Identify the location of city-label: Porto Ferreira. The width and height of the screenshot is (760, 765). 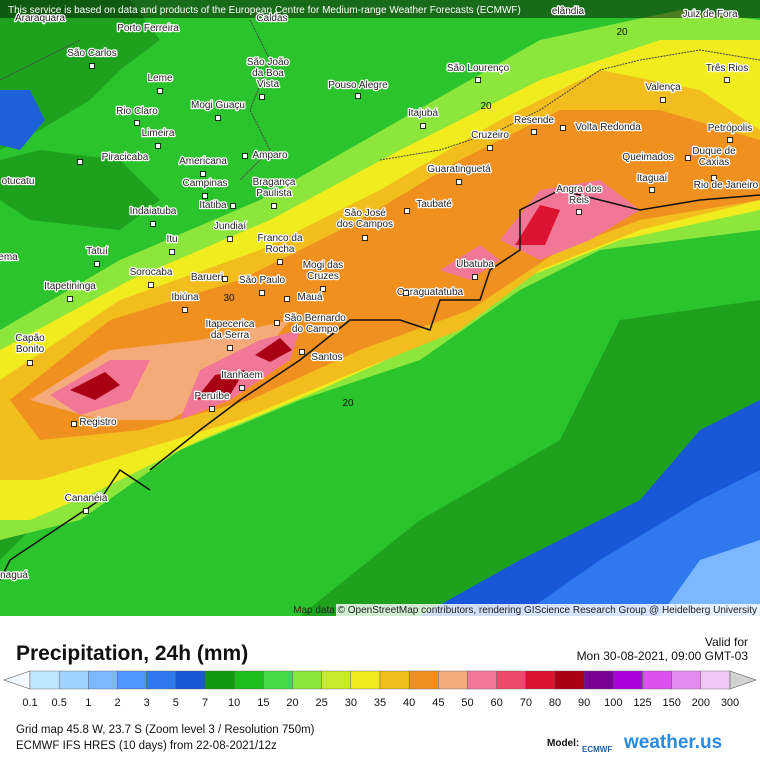
(148, 28).